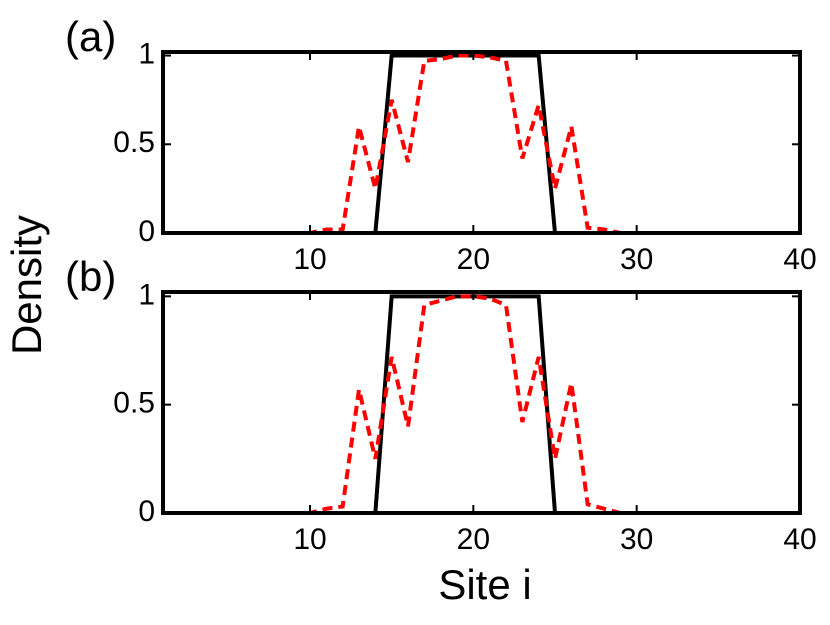 This screenshot has width=830, height=625. I want to click on x-axis-label: Site i, so click(484, 584).